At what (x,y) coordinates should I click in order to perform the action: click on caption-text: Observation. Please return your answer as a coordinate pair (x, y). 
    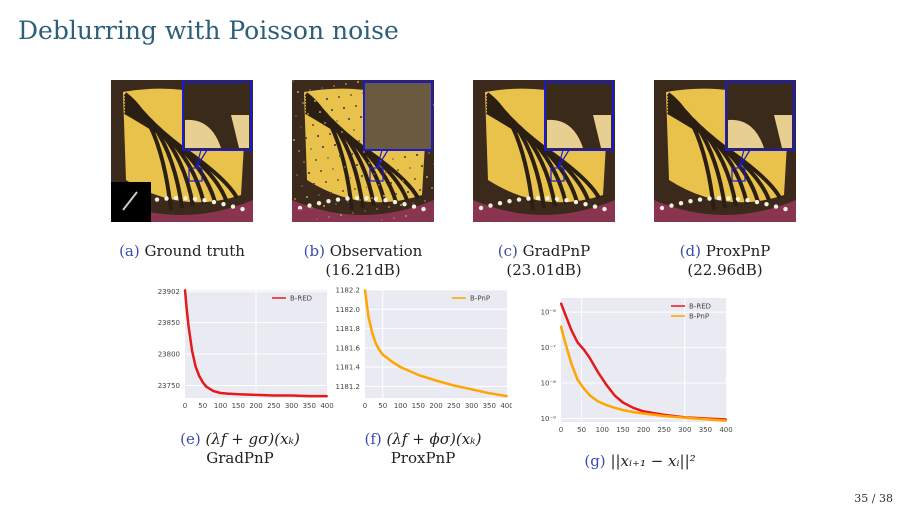
    Looking at the image, I should click on (376, 251).